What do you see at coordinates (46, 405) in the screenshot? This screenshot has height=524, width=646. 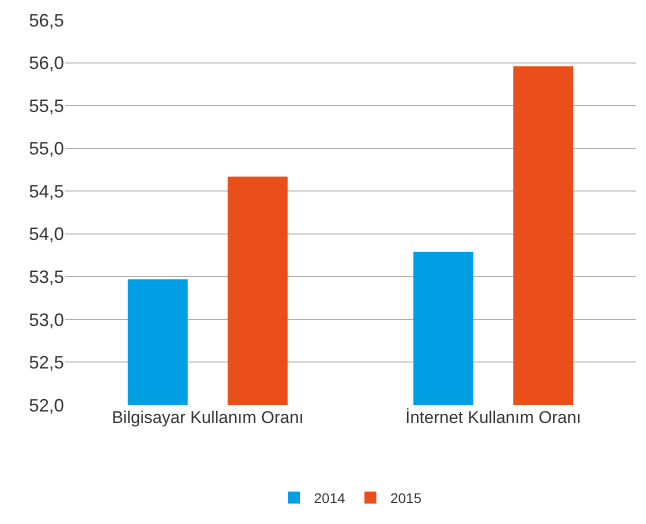 I see `y-tick-label: 52,0` at bounding box center [46, 405].